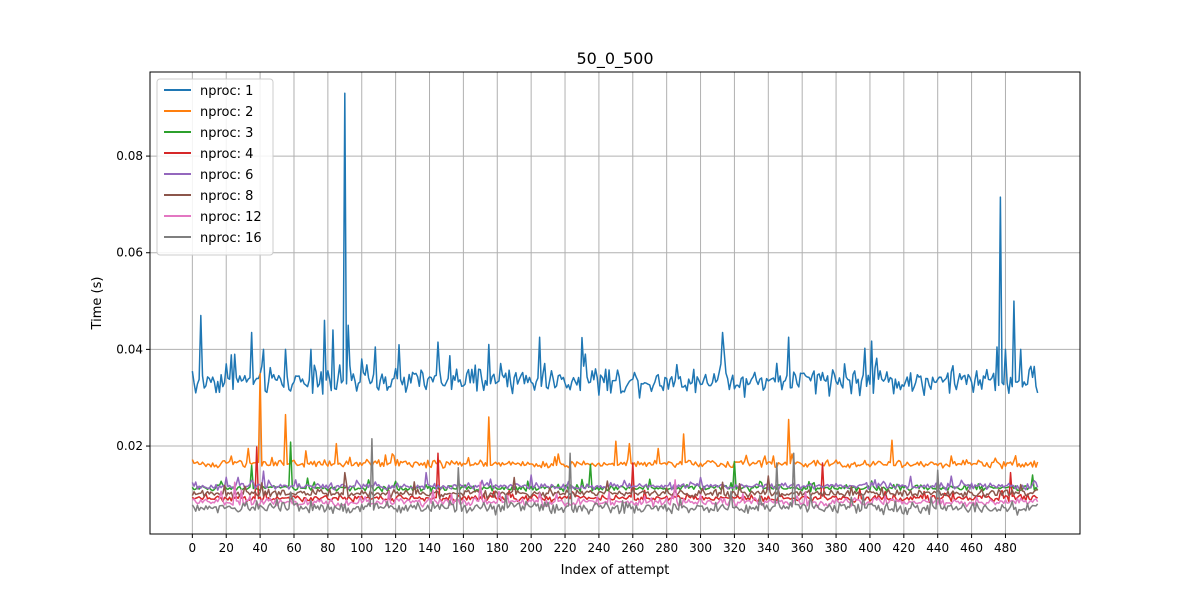 This screenshot has height=600, width=1200. What do you see at coordinates (226, 196) in the screenshot?
I see `legend-label: nproc: 8` at bounding box center [226, 196].